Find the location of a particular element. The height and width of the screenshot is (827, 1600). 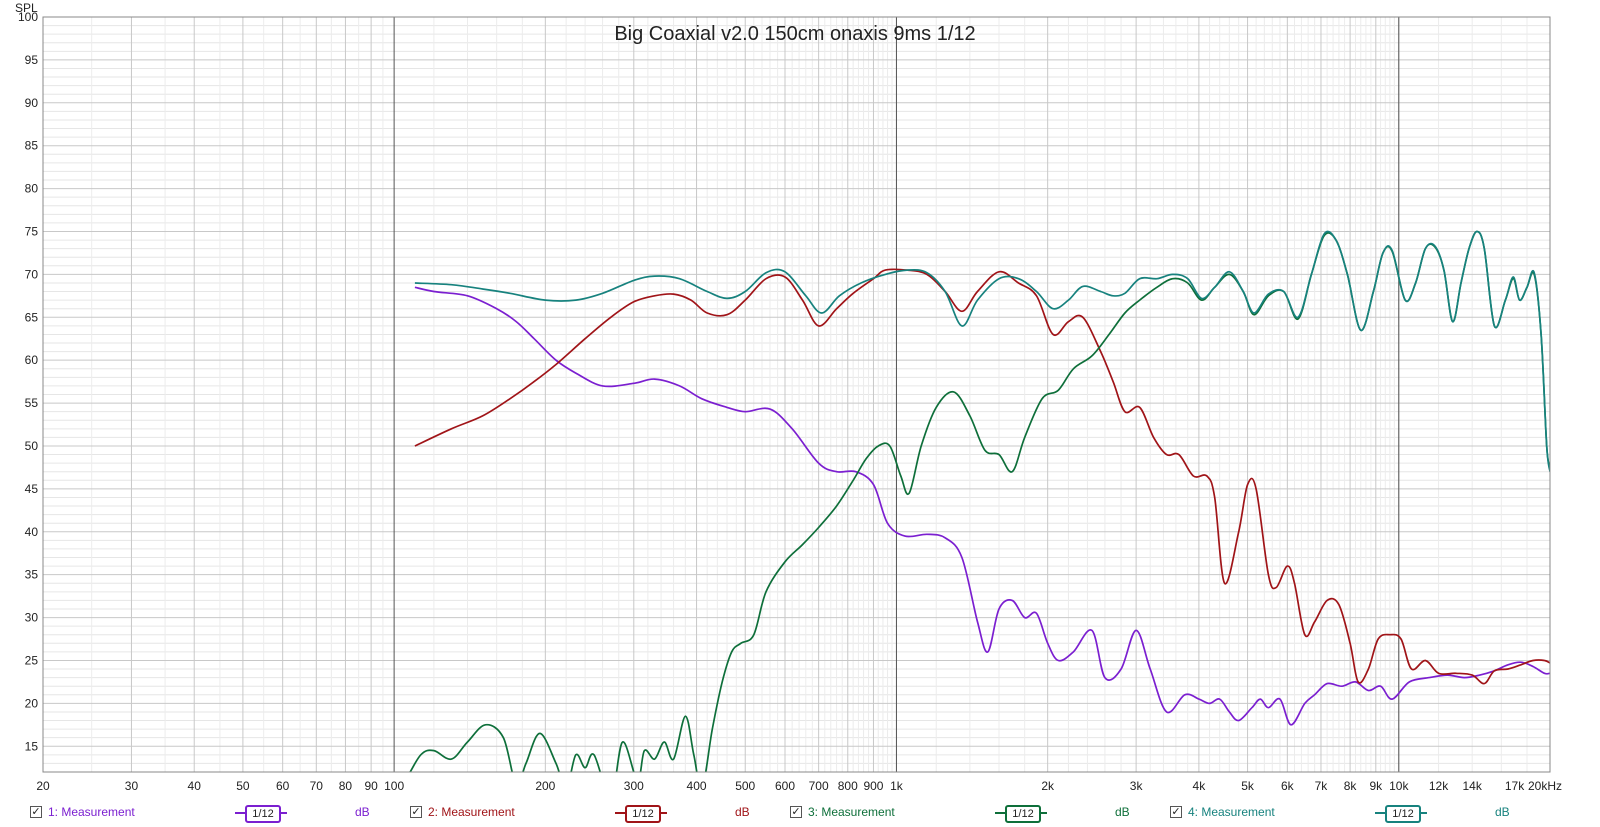

y-tick-label: 20 is located at coordinates (32, 703).